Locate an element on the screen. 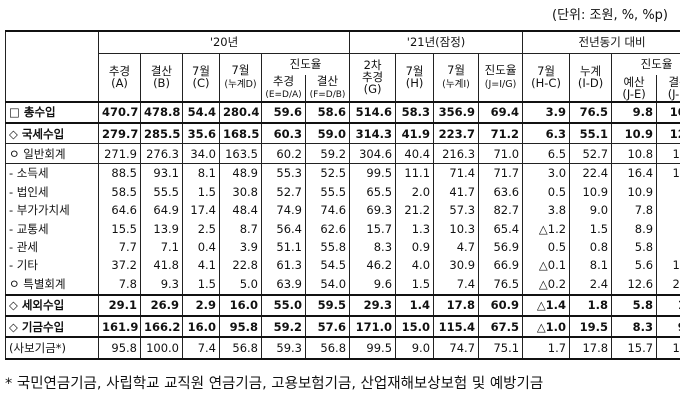 The image size is (680, 400). table-cell: 279.7 is located at coordinates (119, 133).